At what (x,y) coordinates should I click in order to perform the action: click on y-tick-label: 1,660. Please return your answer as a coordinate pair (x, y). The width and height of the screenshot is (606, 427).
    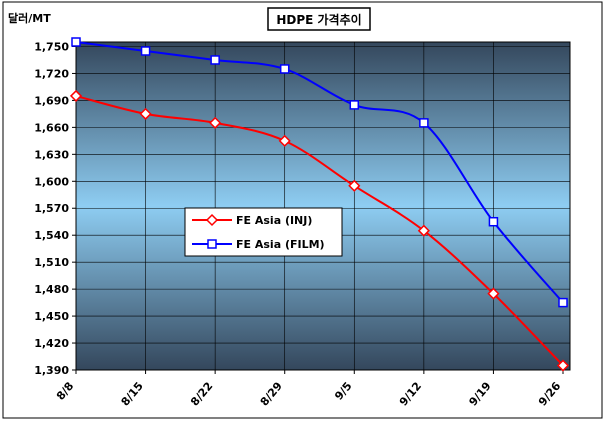
    Looking at the image, I should click on (51, 127).